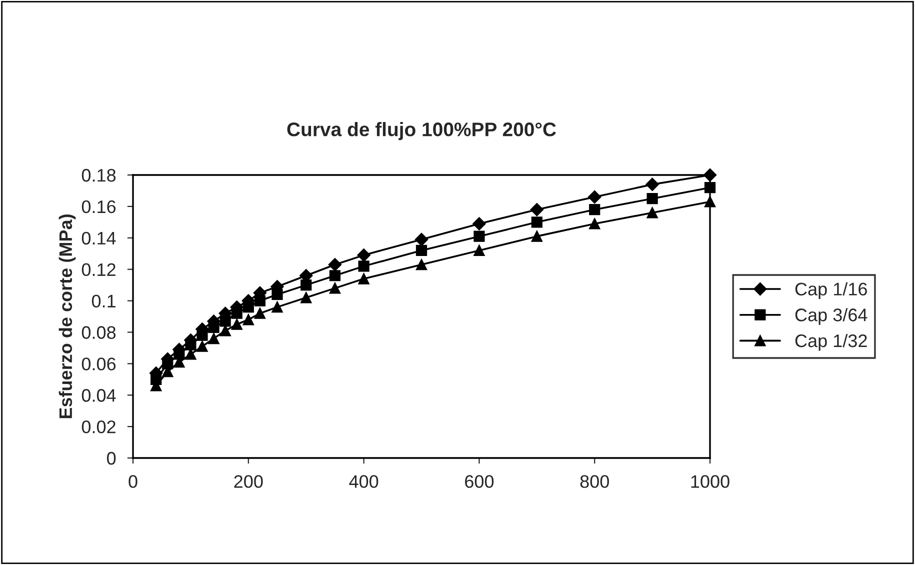 The image size is (915, 565). I want to click on x-tick-label: 800, so click(594, 481).